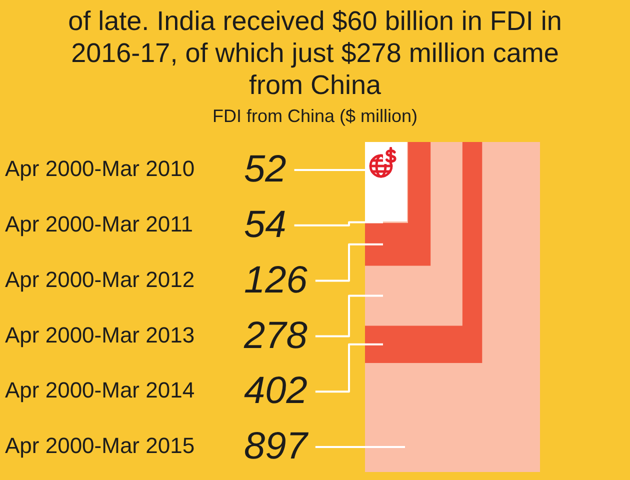 Image resolution: width=630 pixels, height=480 pixels. What do you see at coordinates (277, 447) in the screenshot?
I see `data-label: 897` at bounding box center [277, 447].